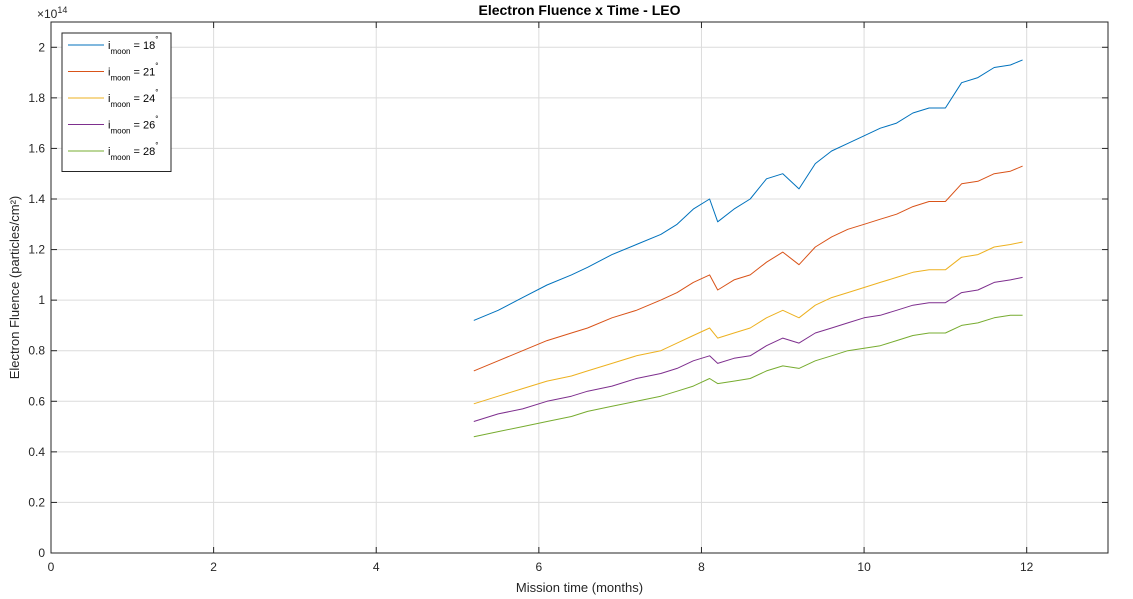 The image size is (1133, 599). Describe the element at coordinates (36, 199) in the screenshot. I see `y-tick-label: 1.4` at that location.